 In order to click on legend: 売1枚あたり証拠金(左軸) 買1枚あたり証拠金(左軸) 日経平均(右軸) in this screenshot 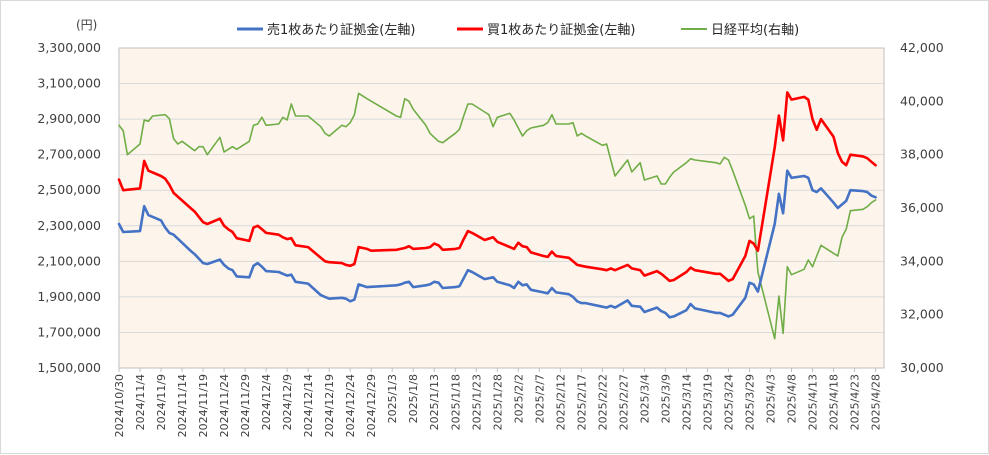, I will do `click(518, 30)`.